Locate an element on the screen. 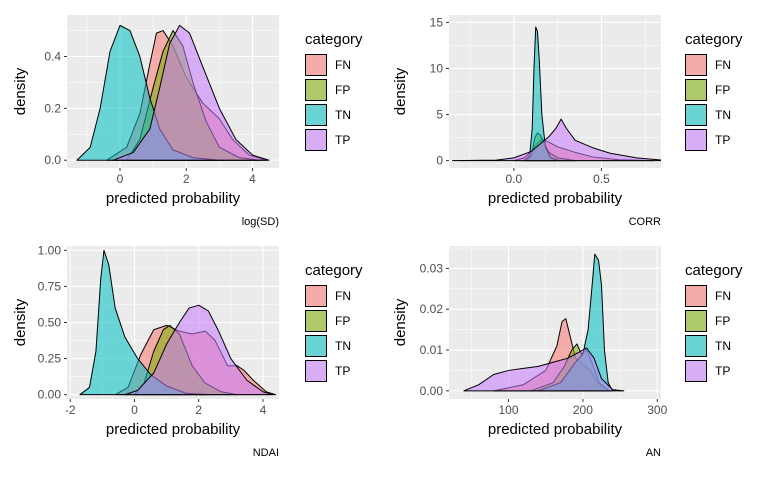 This screenshot has width=770, height=480. y-tick-label: 0.03 is located at coordinates (432, 268).